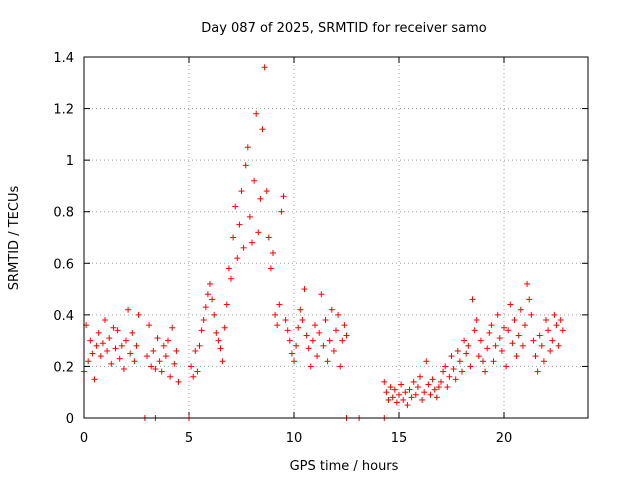  What do you see at coordinates (63, 316) in the screenshot?
I see `y-tick-label: 0.4` at bounding box center [63, 316].